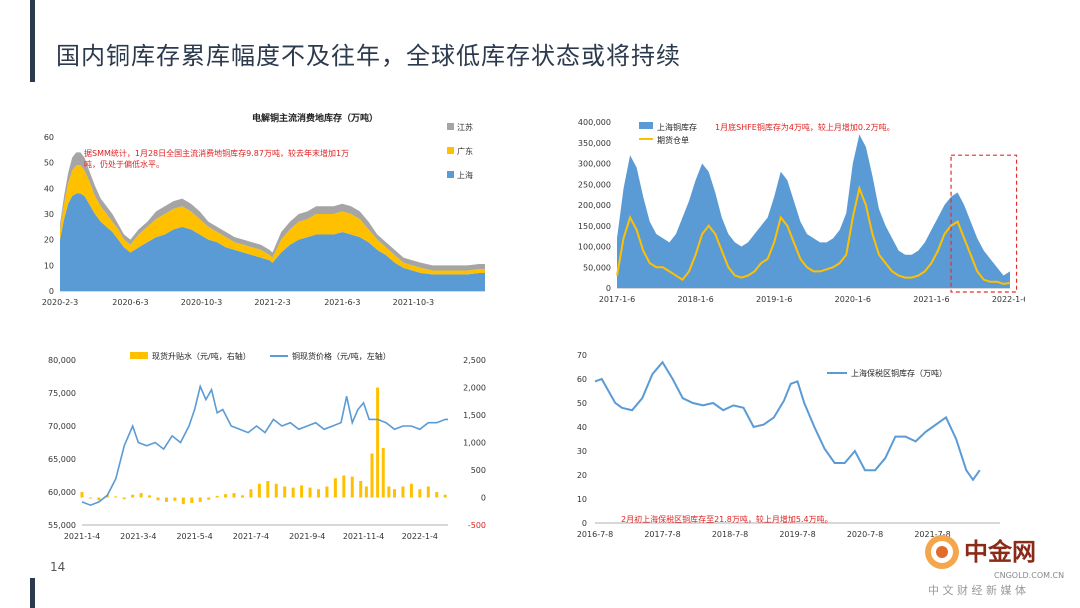  Describe the element at coordinates (483, 498) in the screenshot. I see `y2-tick-label: 0` at that location.